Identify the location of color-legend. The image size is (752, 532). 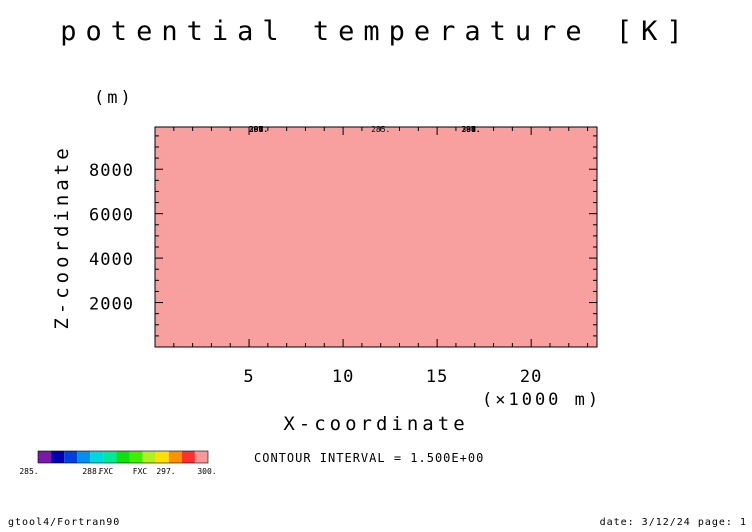
(123, 457).